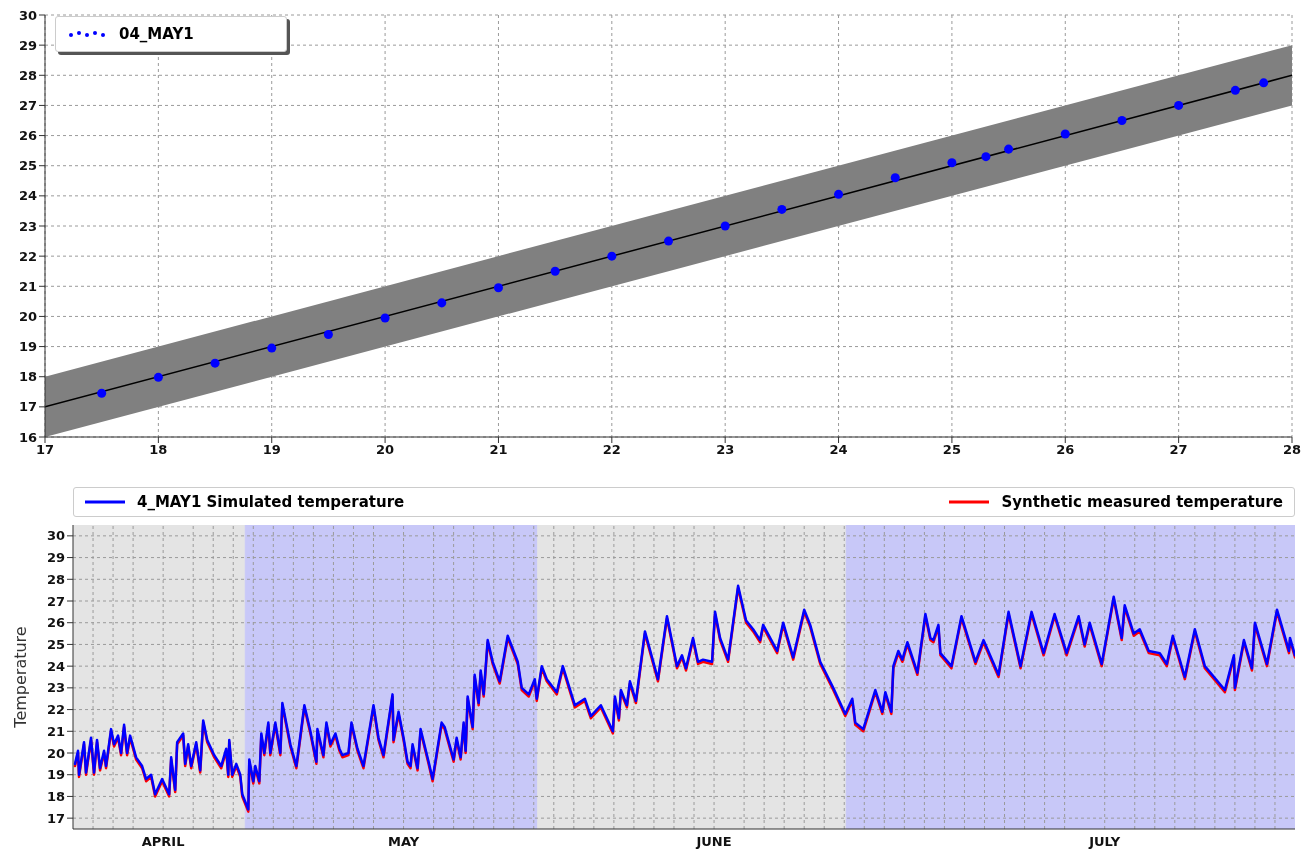 The image size is (1311, 850). I want to click on x-tick-label: JUNE, so click(713, 842).